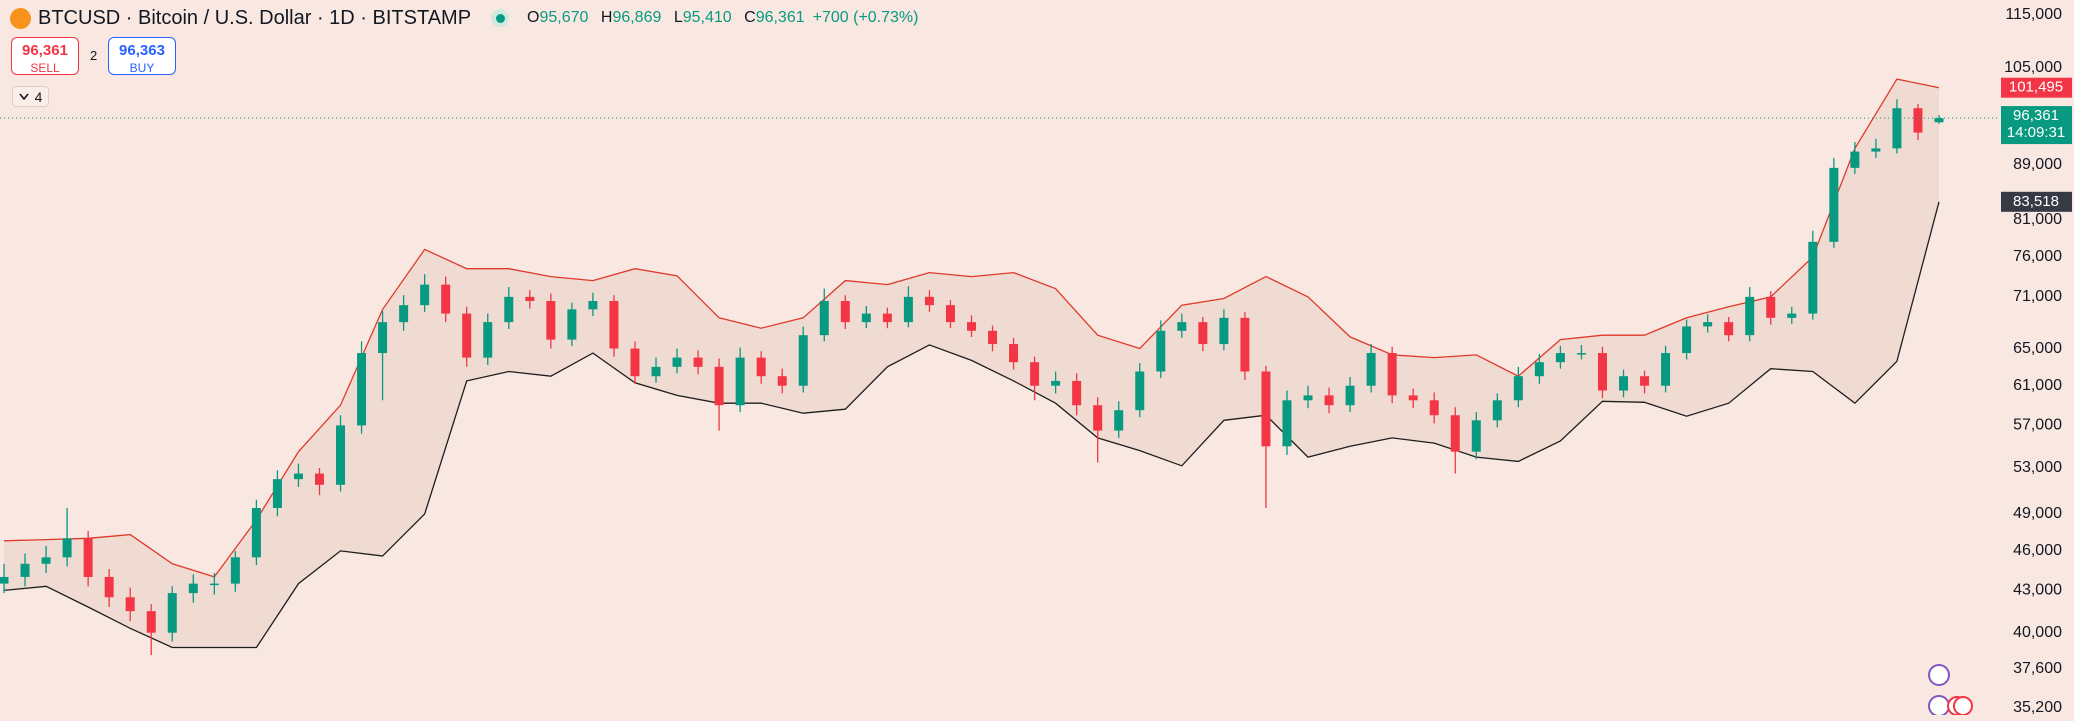 This screenshot has height=721, width=2074. Describe the element at coordinates (142, 68) in the screenshot. I see `buy-label: BUY` at that location.